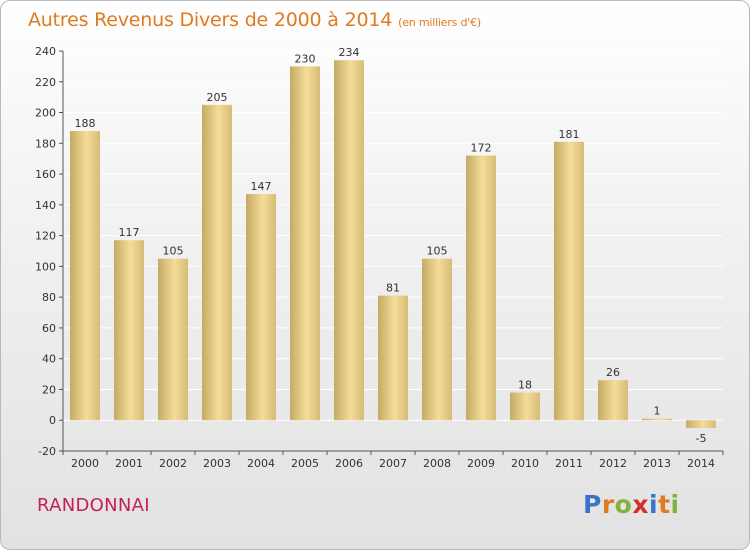  Describe the element at coordinates (569, 463) in the screenshot. I see `x-tick-label: 2011` at that location.